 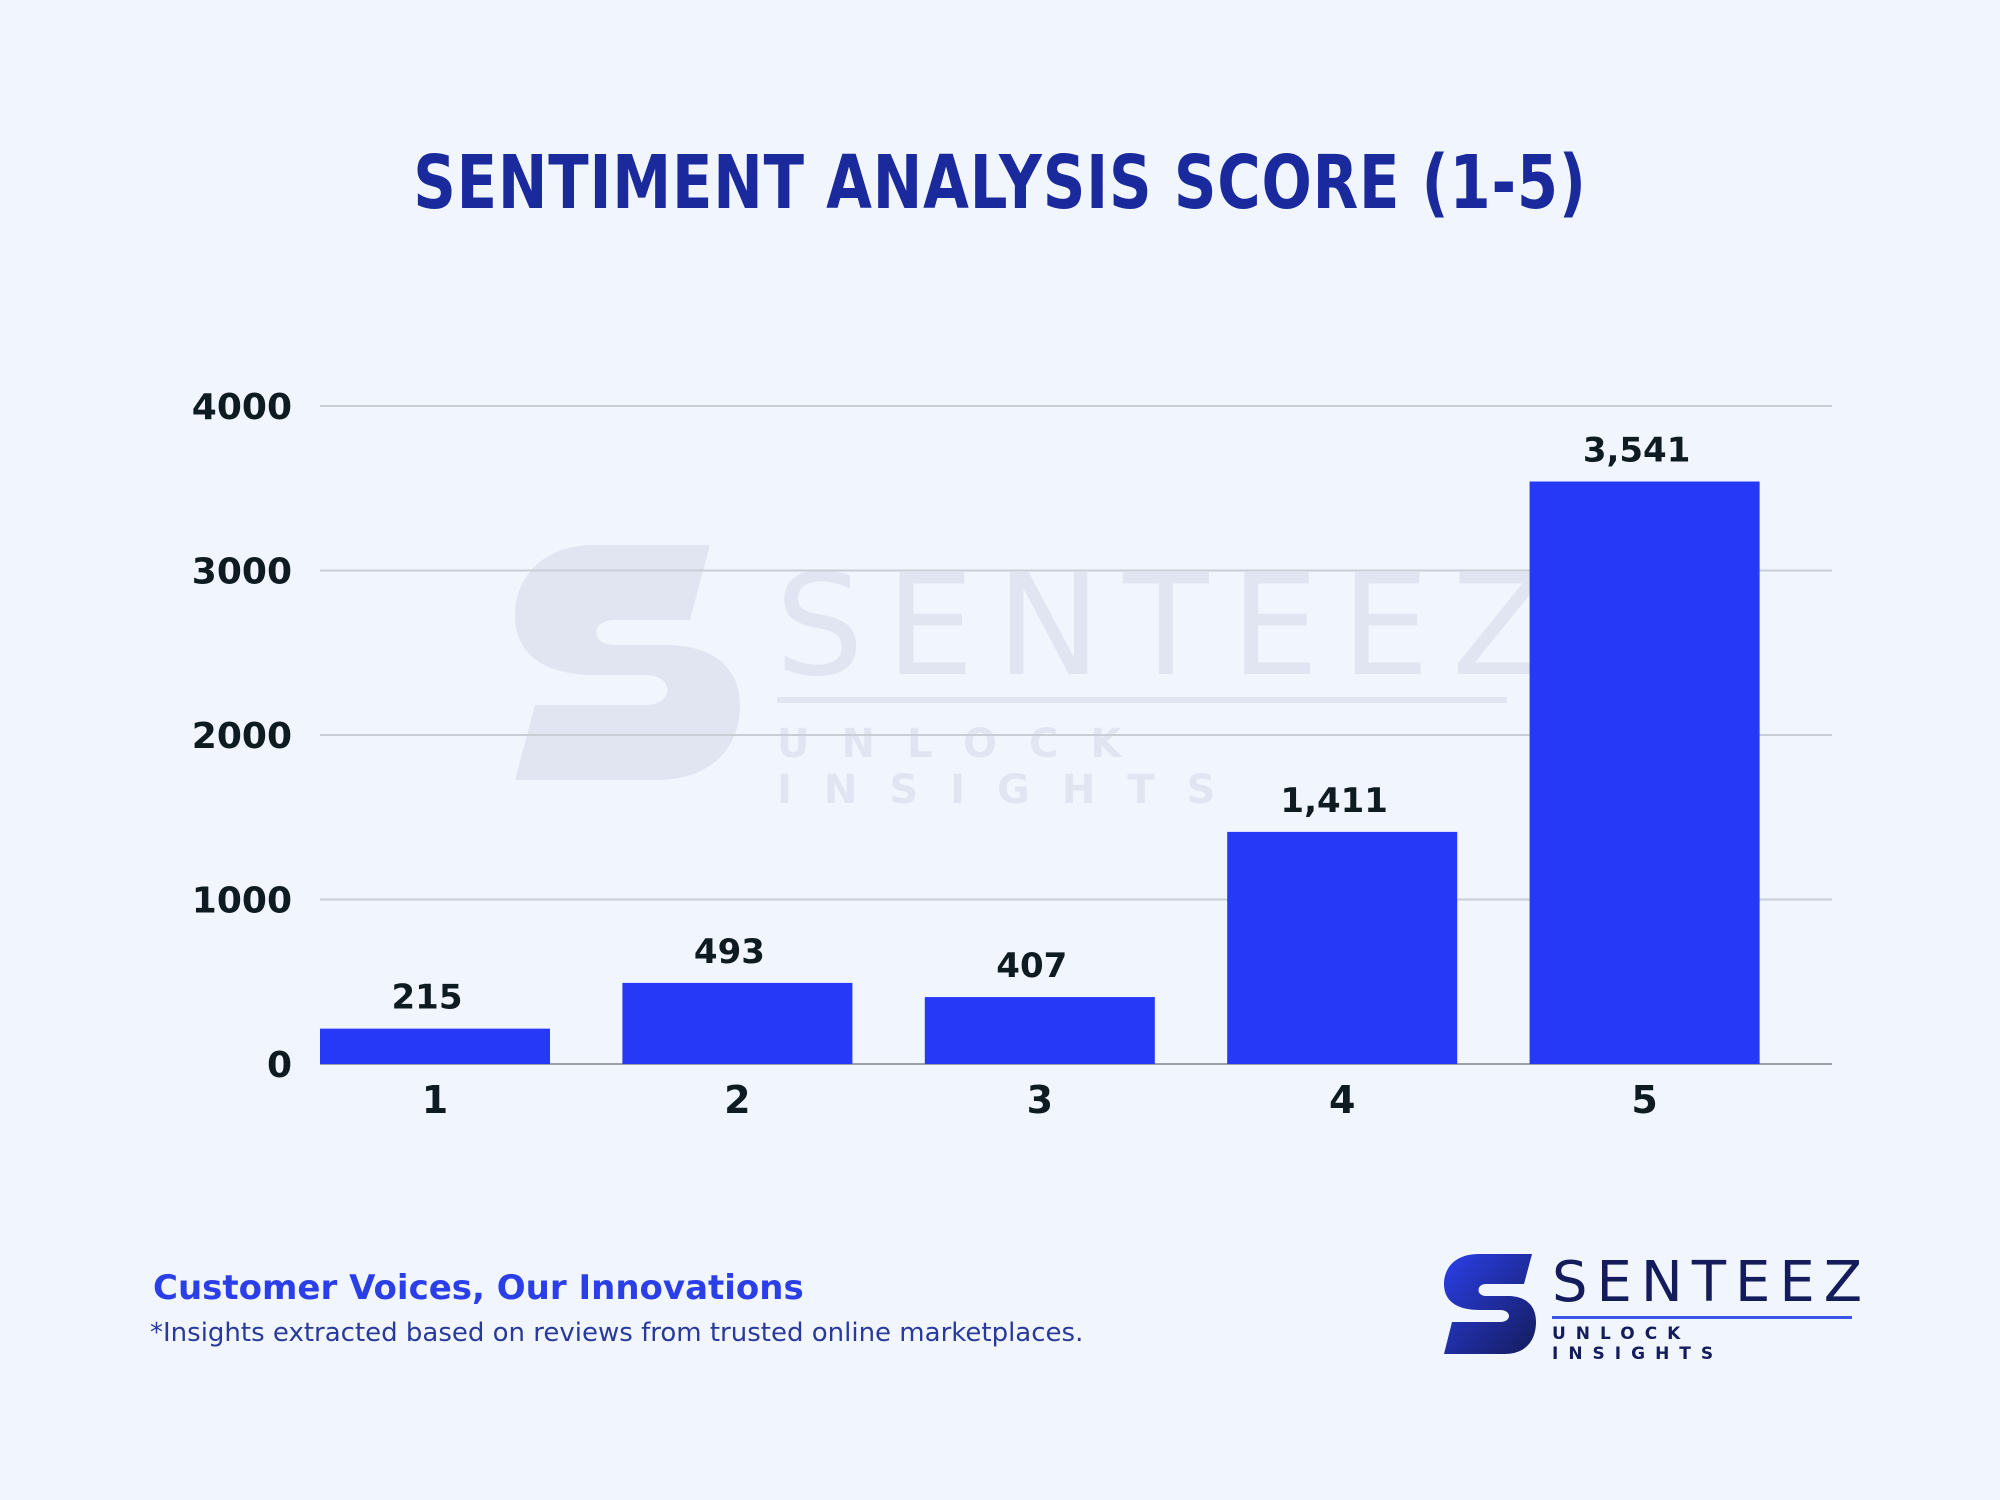 I want to click on watermark: SENTEEZ UNLOCK INSIGHTS, so click(x=1031, y=679).